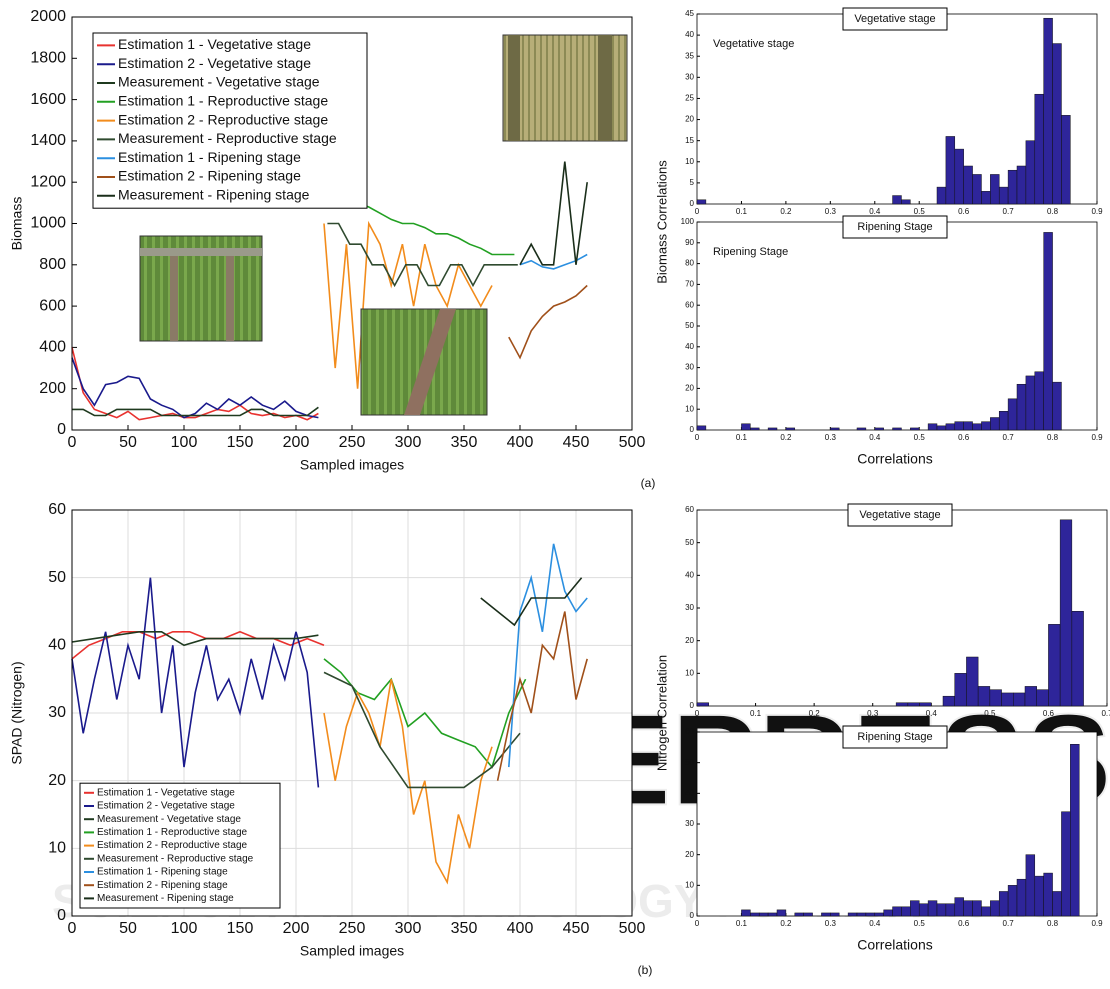 Image resolution: width=1110 pixels, height=989 pixels. I want to click on x-axis-label: Sampled images, so click(352, 951).